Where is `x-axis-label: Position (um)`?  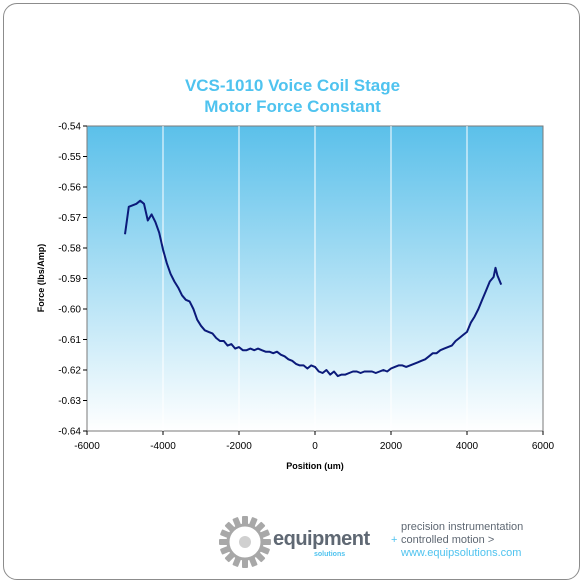
x-axis-label: Position (um) is located at coordinates (315, 466).